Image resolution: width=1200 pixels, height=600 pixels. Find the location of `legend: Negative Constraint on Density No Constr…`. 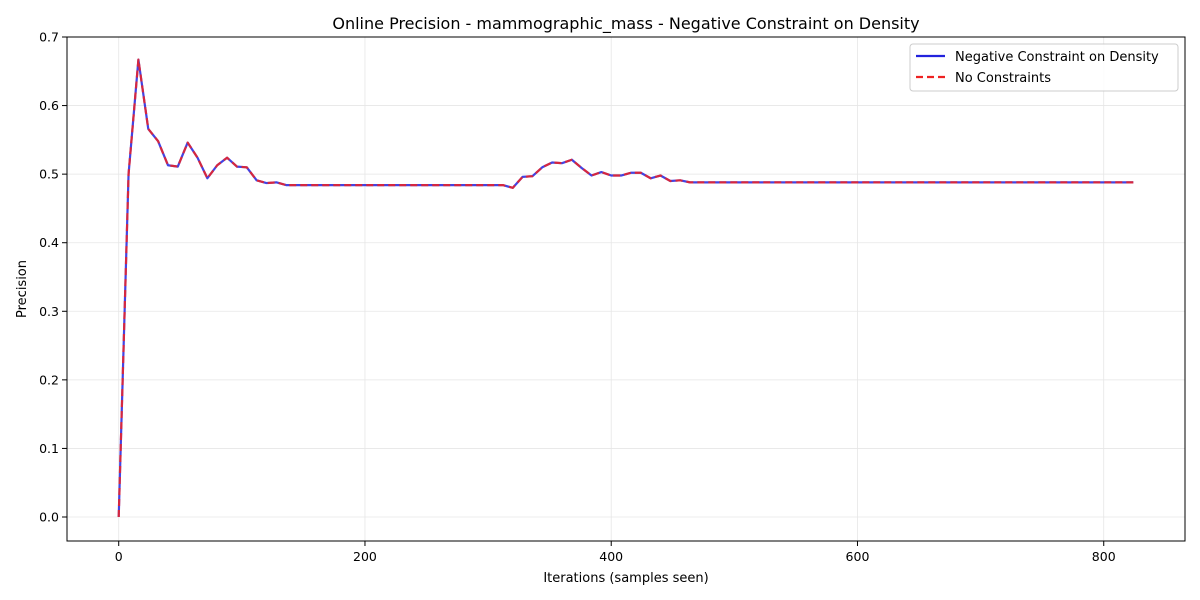

legend: Negative Constraint on Density No Constr… is located at coordinates (1044, 67).